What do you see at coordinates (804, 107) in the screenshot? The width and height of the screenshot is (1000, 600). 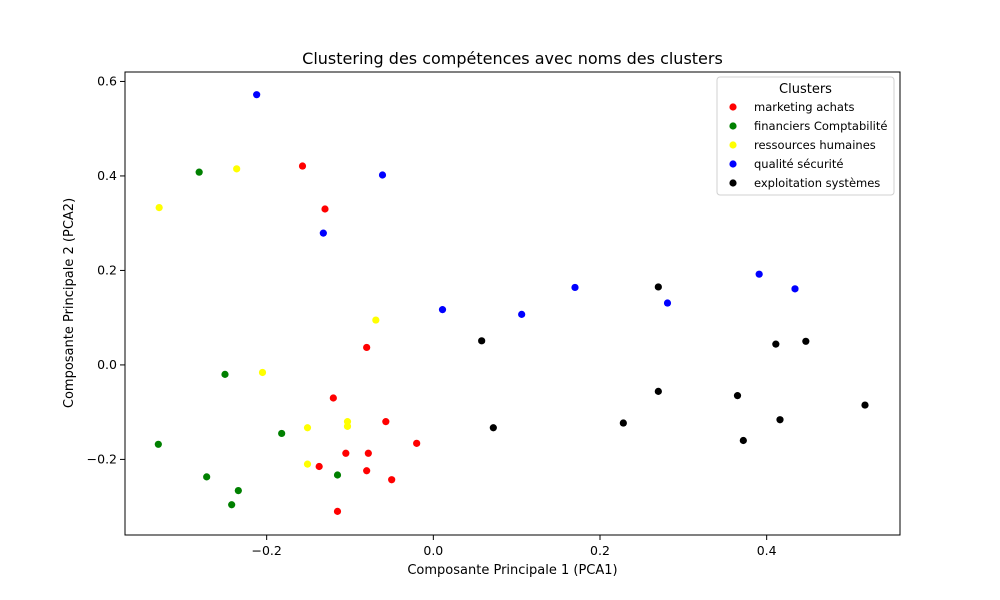 I see `legend-label-0: marketing achats` at bounding box center [804, 107].